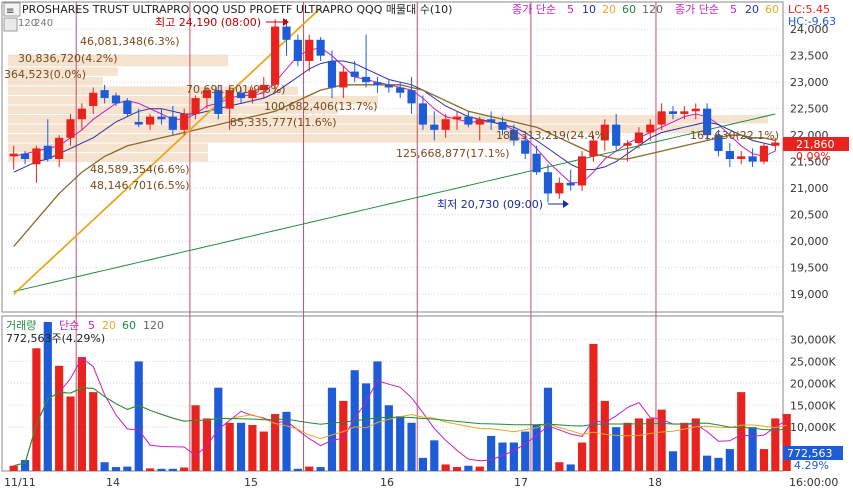 The height and width of the screenshot is (492, 853). Describe the element at coordinates (27, 23) in the screenshot. I see `period-120: 120` at that location.